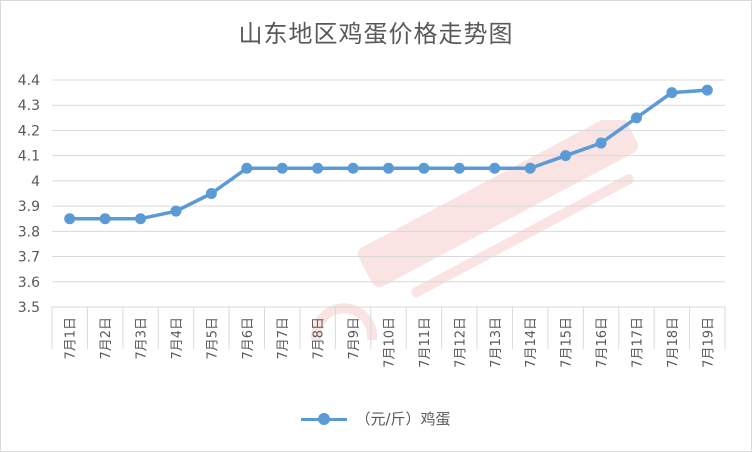 The image size is (752, 452). I want to click on x-tick-label: 7月11日, so click(425, 342).